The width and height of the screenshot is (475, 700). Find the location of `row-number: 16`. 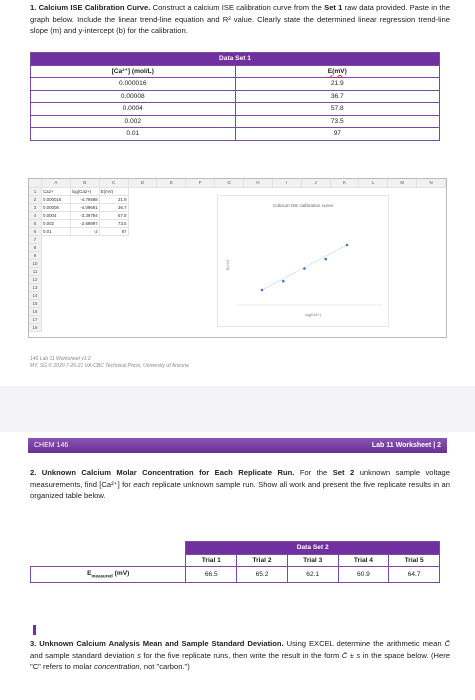

row-number: 16 is located at coordinates (35, 312).